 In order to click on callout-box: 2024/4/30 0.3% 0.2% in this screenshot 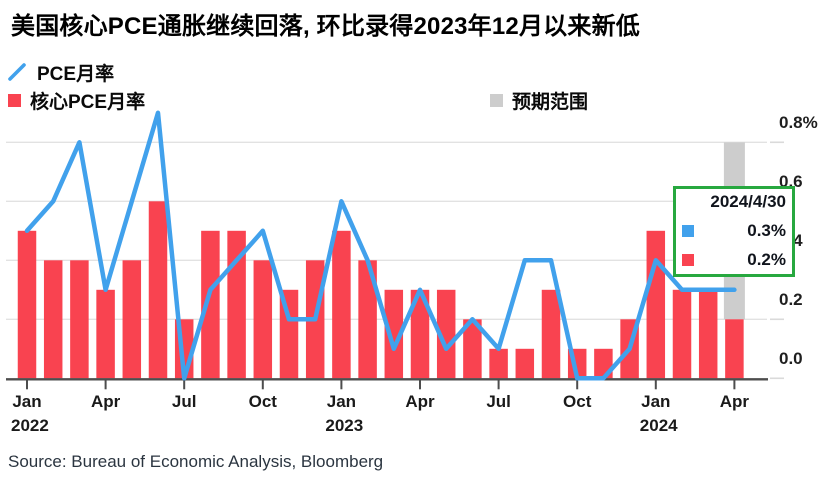, I will do `click(734, 231)`.